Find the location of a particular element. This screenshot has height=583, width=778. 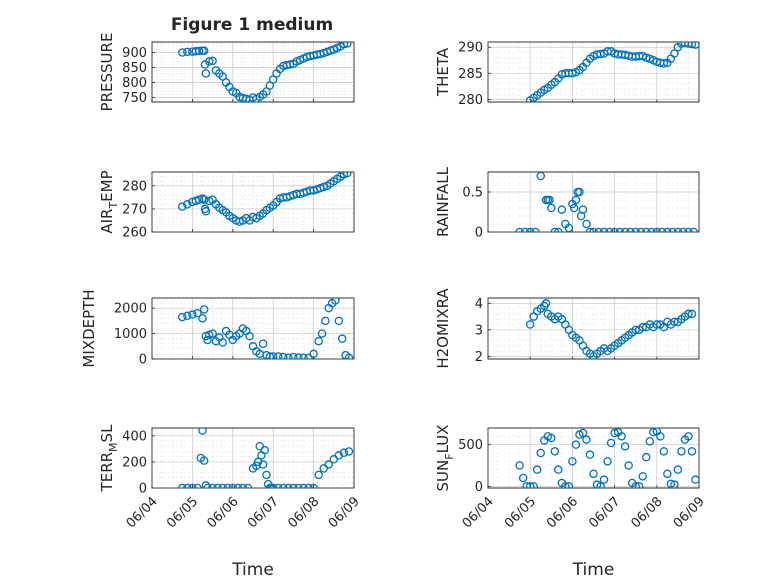

y-tick-label: 280 is located at coordinates (470, 100).